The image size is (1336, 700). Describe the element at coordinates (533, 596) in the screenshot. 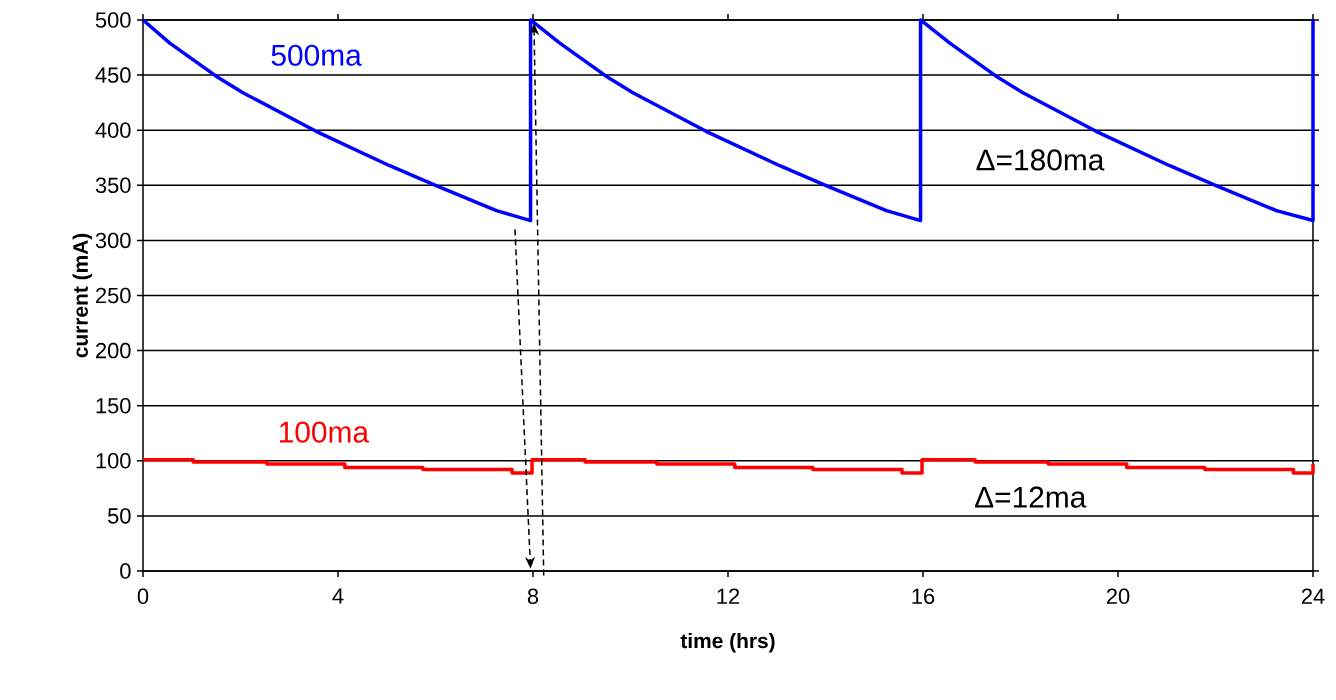

I see `x-tick-label: 8` at that location.